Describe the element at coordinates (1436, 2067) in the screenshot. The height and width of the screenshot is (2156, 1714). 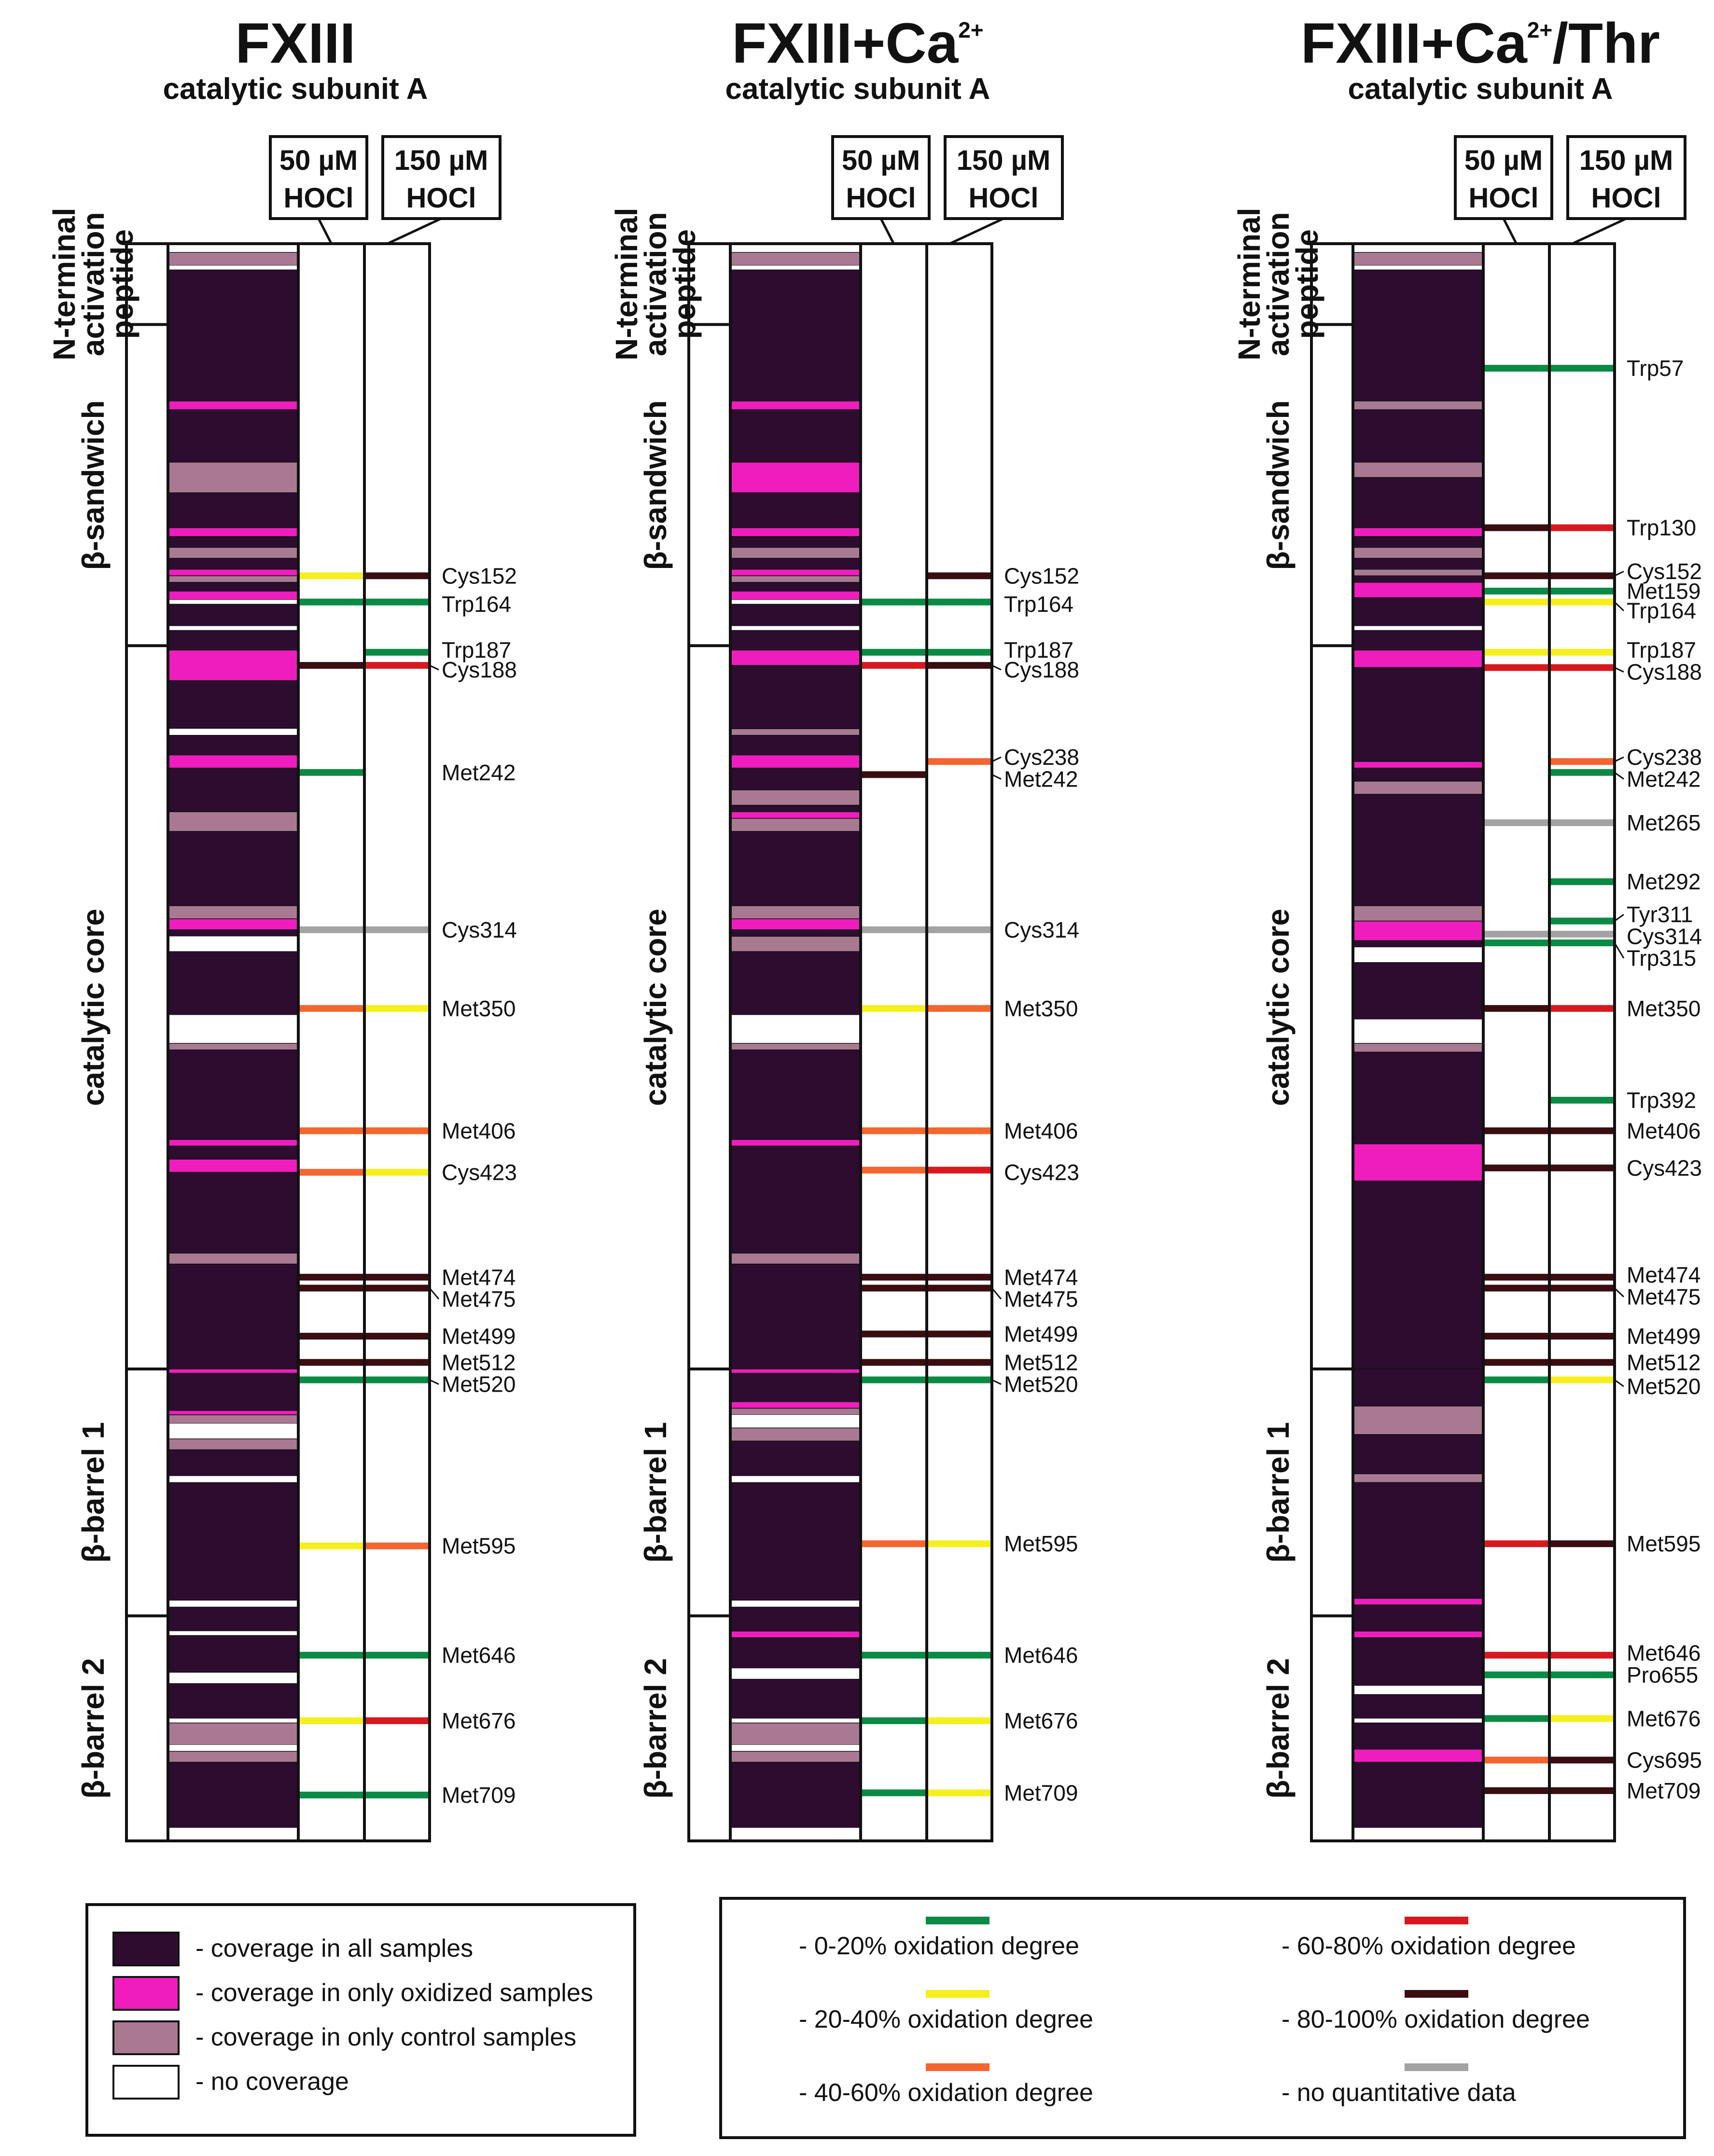
I see `oxidation-legend-swatch` at that location.